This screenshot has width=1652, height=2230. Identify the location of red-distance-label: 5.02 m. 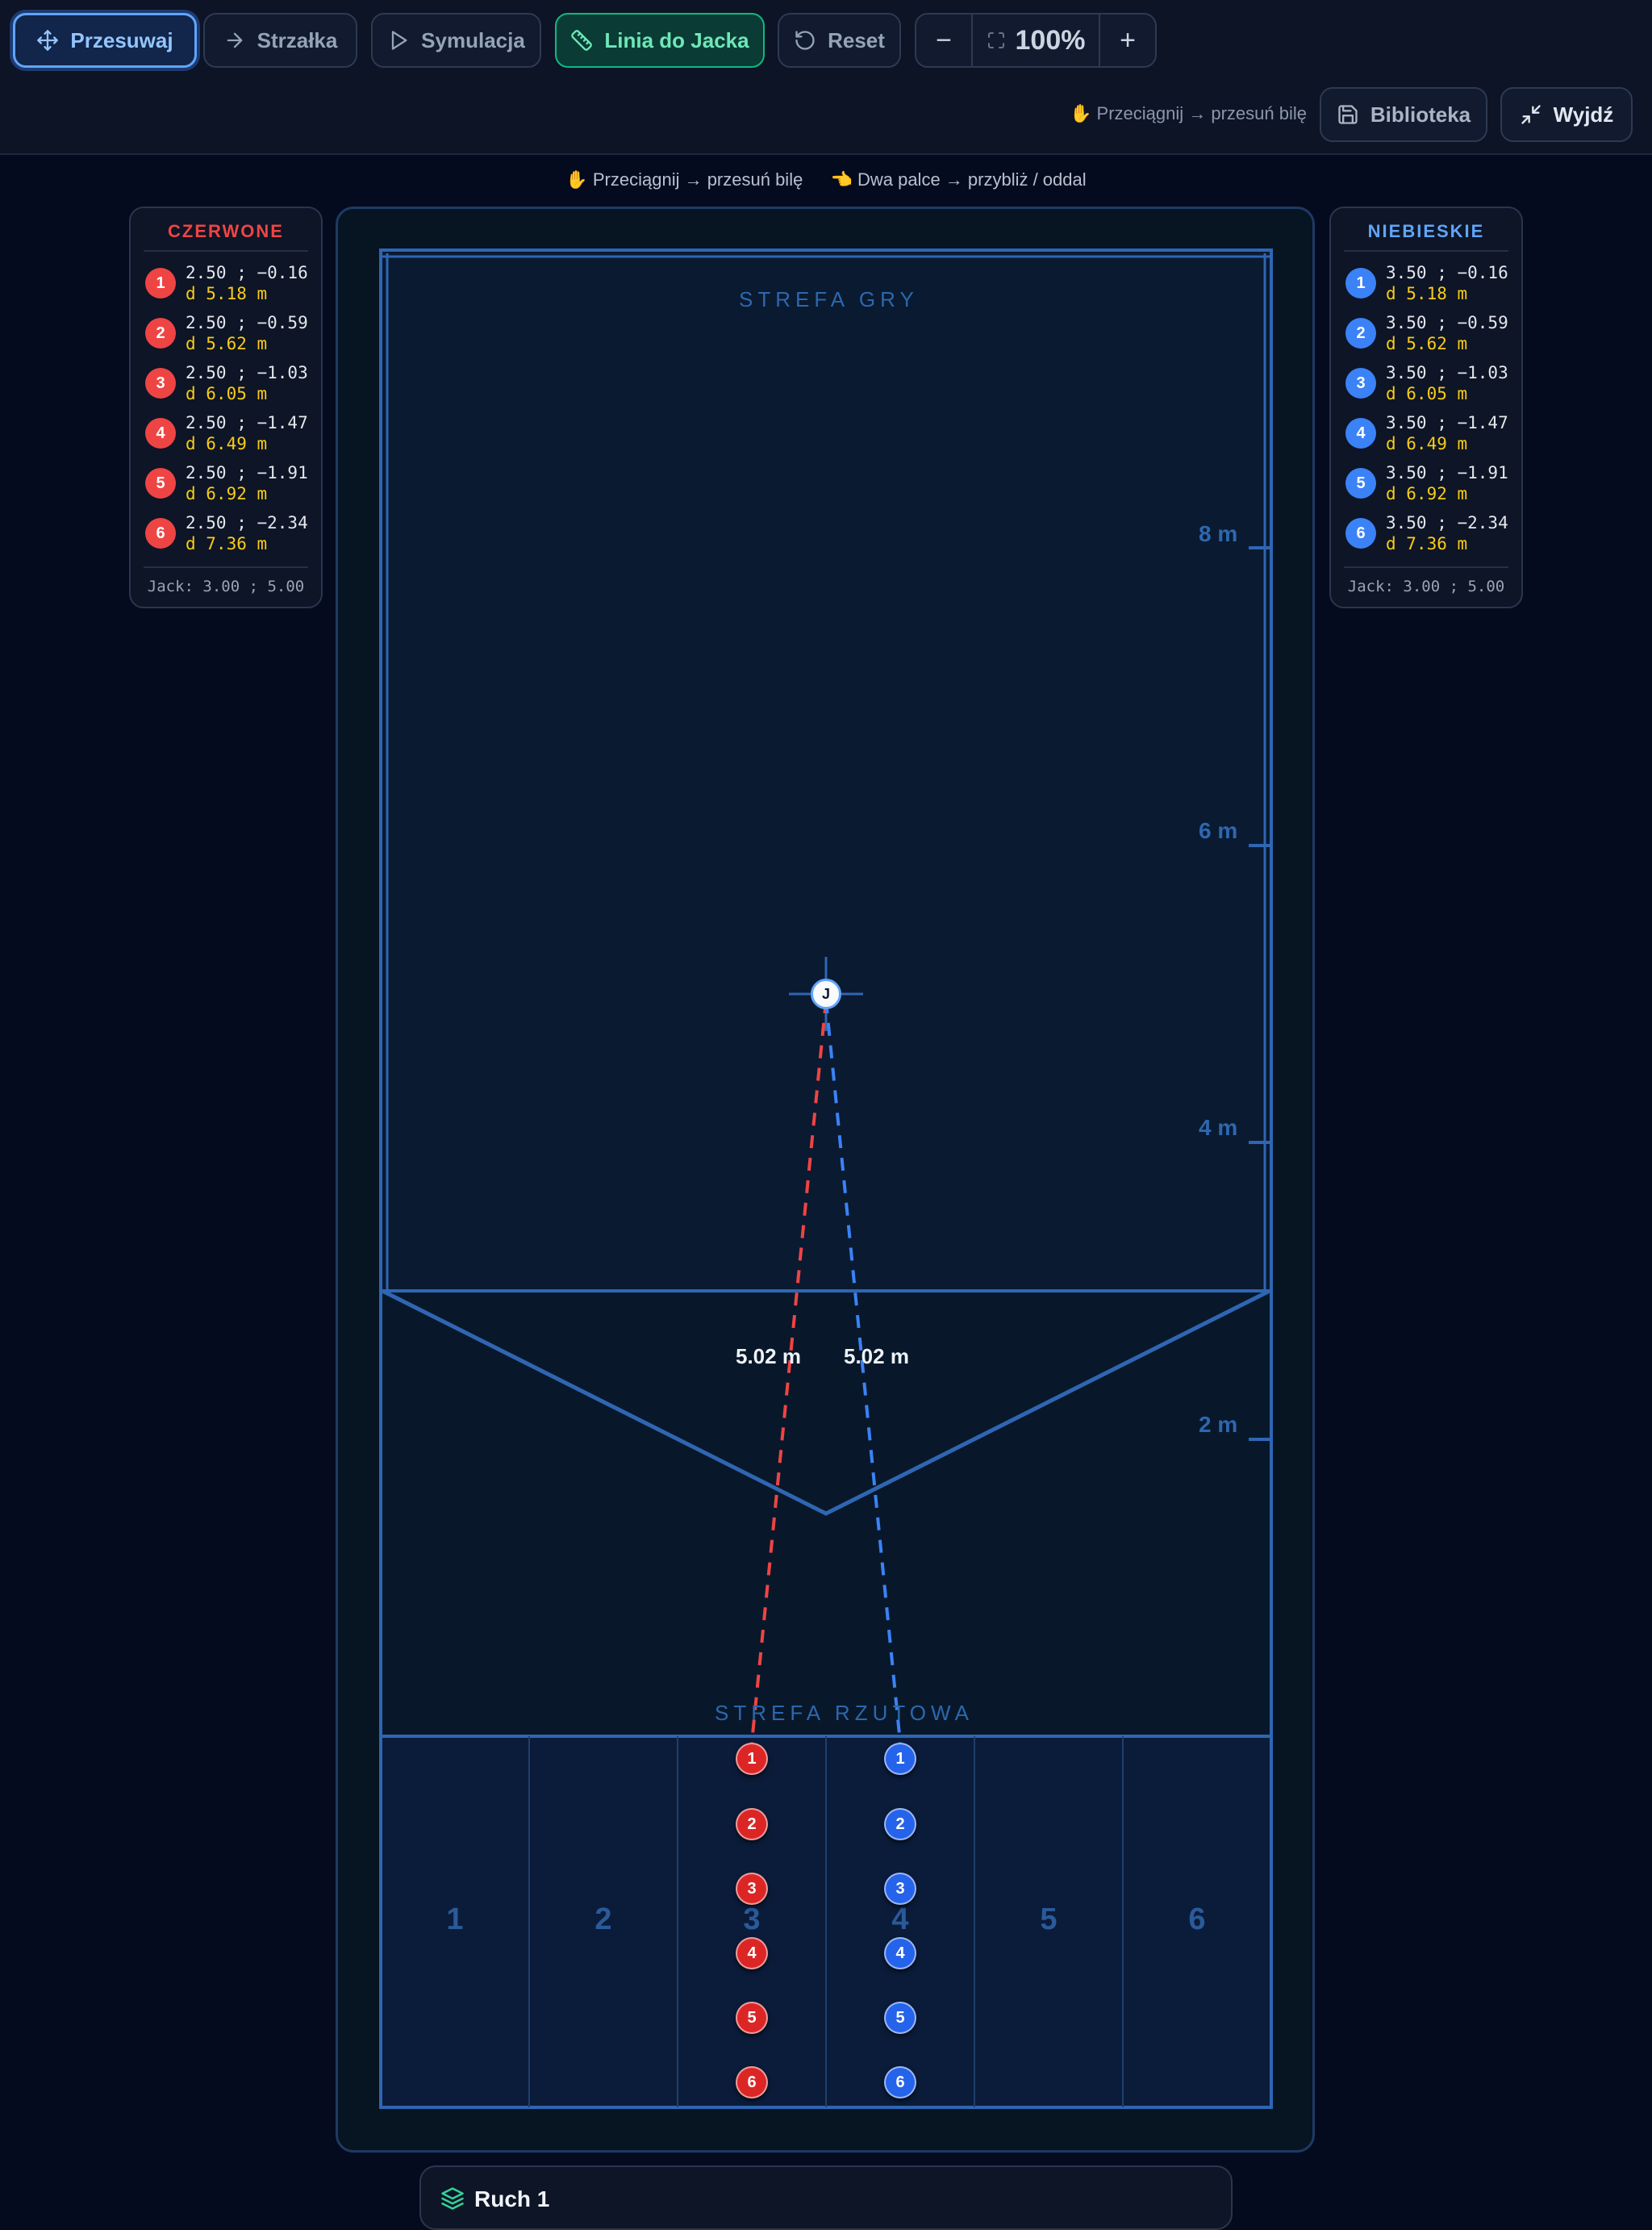
(768, 1356).